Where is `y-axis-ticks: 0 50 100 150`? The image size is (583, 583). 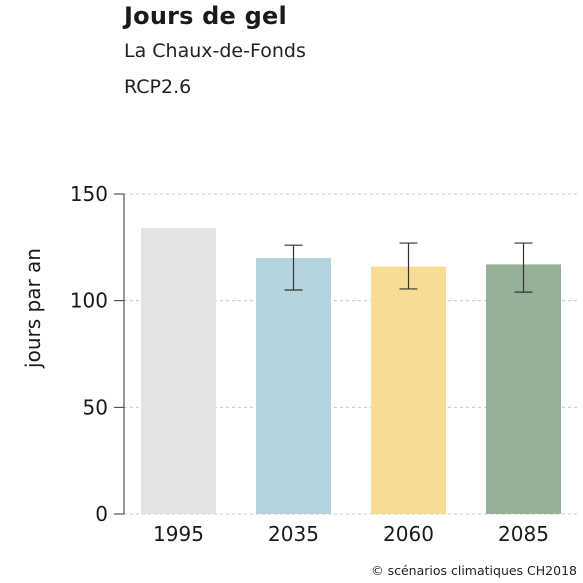 y-axis-ticks: 0 50 100 150 is located at coordinates (97, 354).